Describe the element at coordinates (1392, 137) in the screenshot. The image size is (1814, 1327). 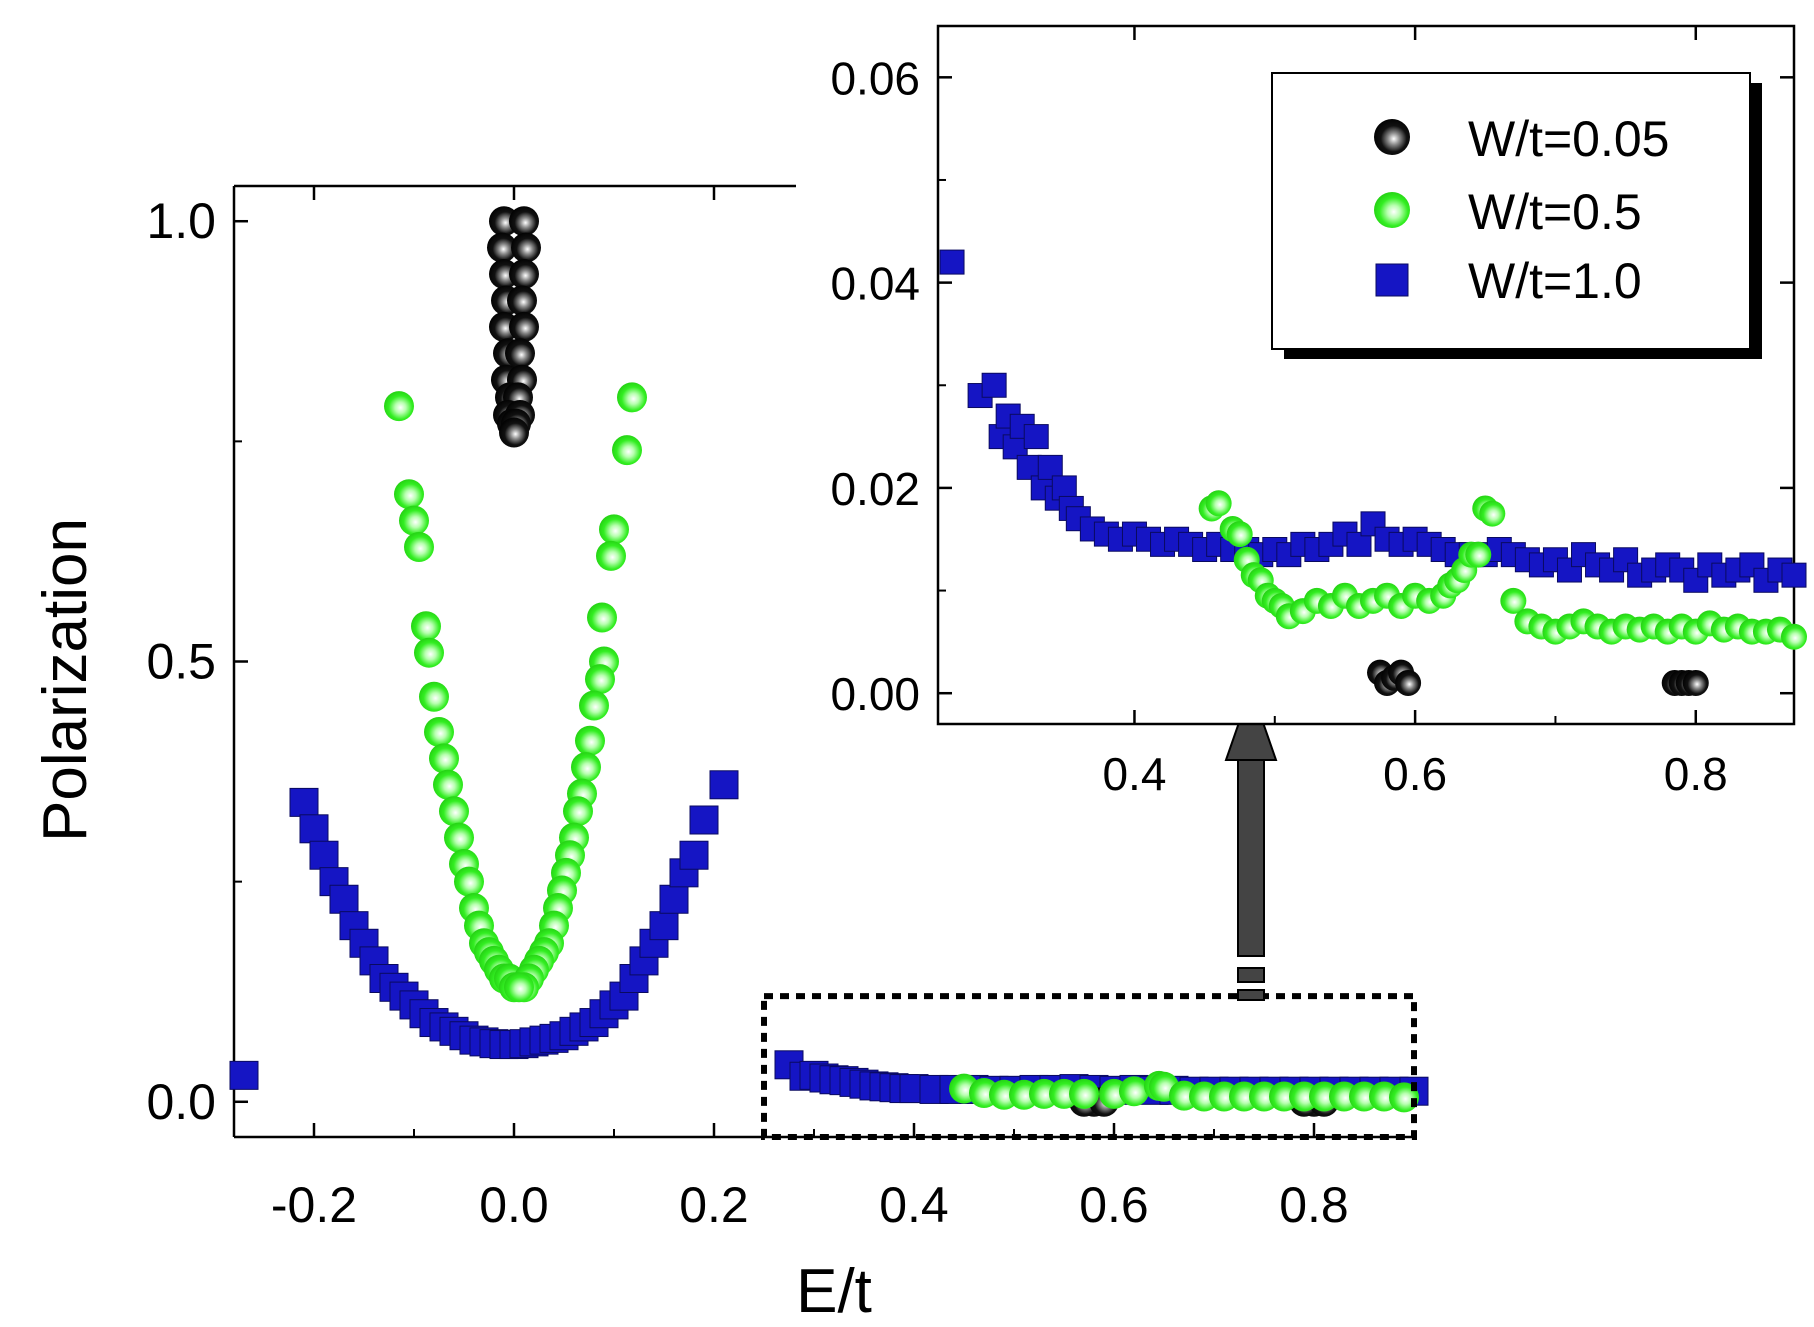
I see `legend-marker-w005` at that location.